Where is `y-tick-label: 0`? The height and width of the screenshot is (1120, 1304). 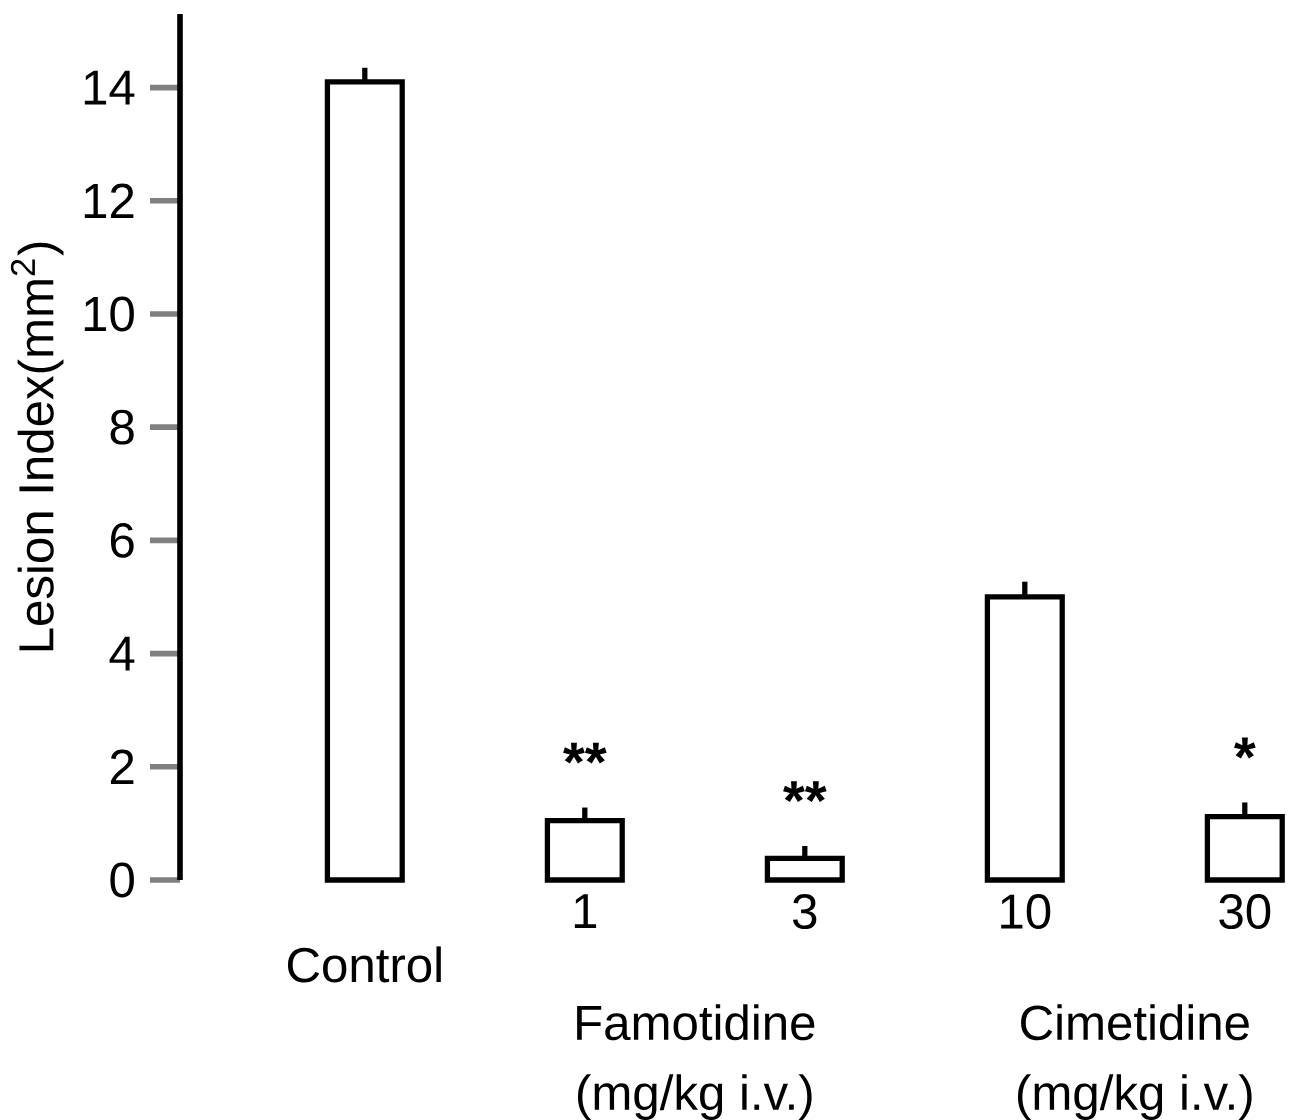
y-tick-label: 0 is located at coordinates (122, 880).